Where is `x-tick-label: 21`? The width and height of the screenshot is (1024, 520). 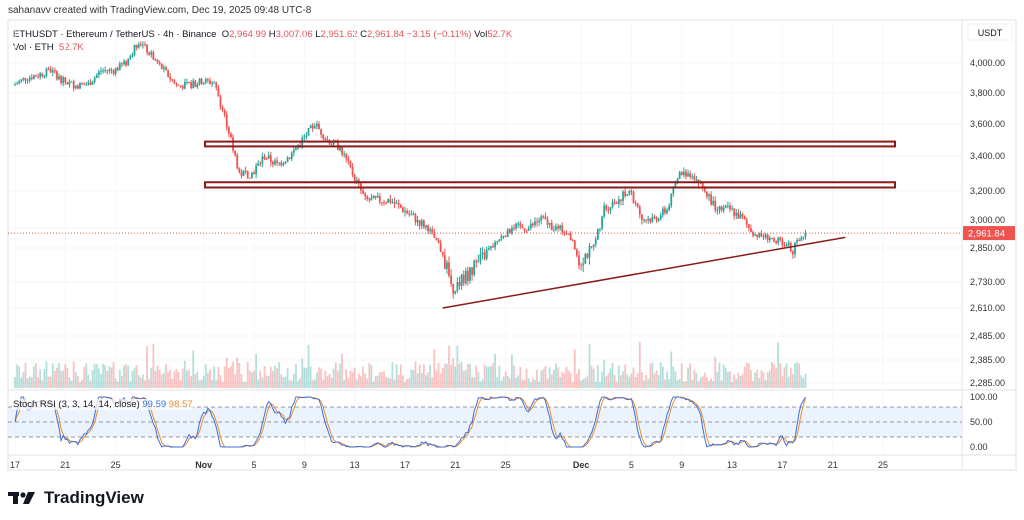 x-tick-label: 21 is located at coordinates (833, 465).